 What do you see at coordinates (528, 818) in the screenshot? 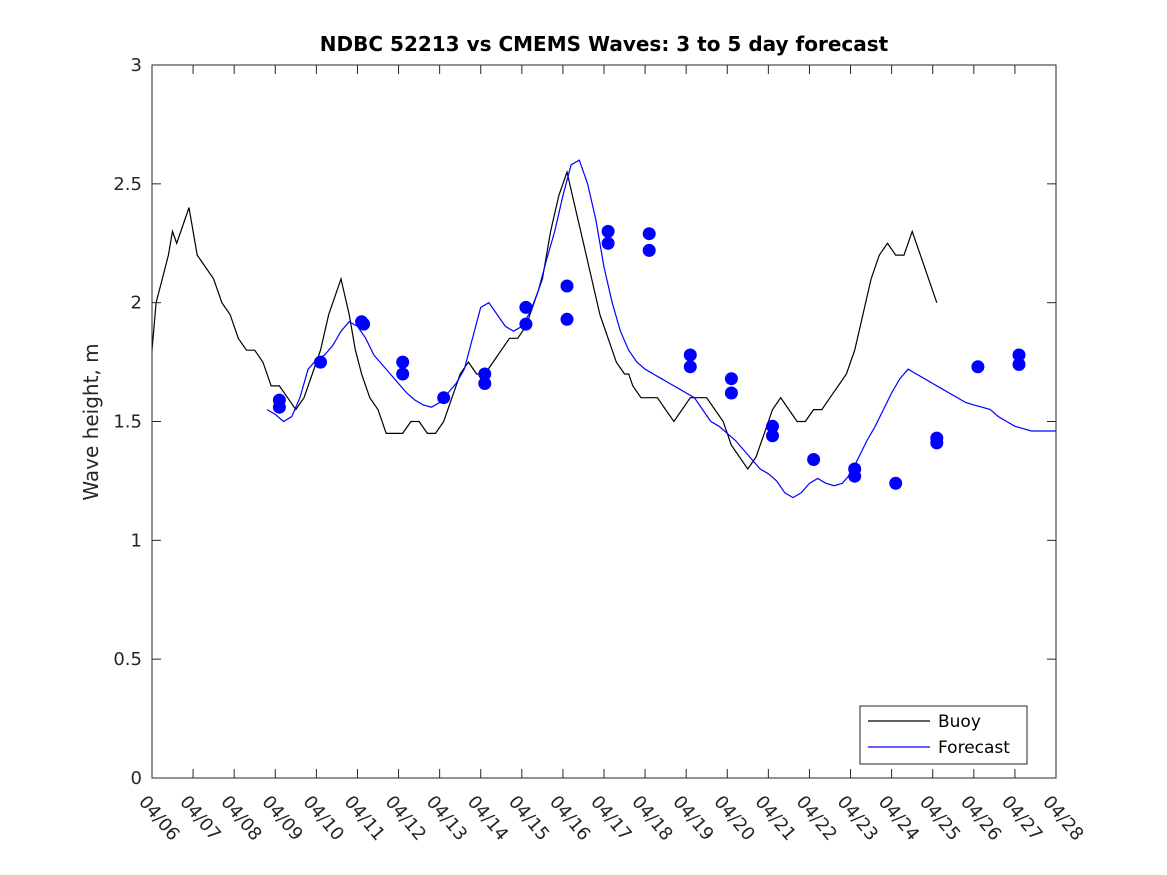
I see `x-tick-label: 04/15` at bounding box center [528, 818].